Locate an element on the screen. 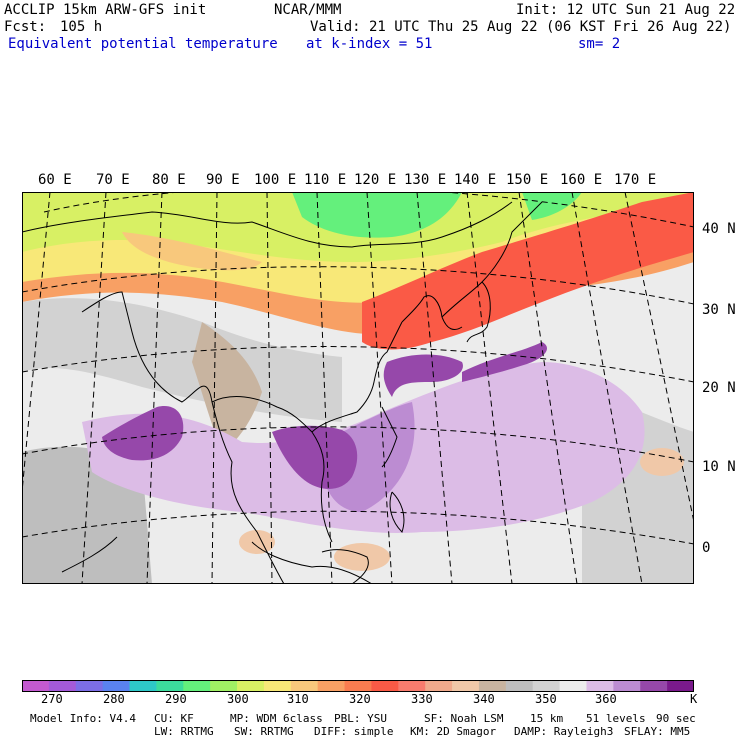 This screenshot has height=740, width=740. lon-label: 120 E is located at coordinates (375, 180).